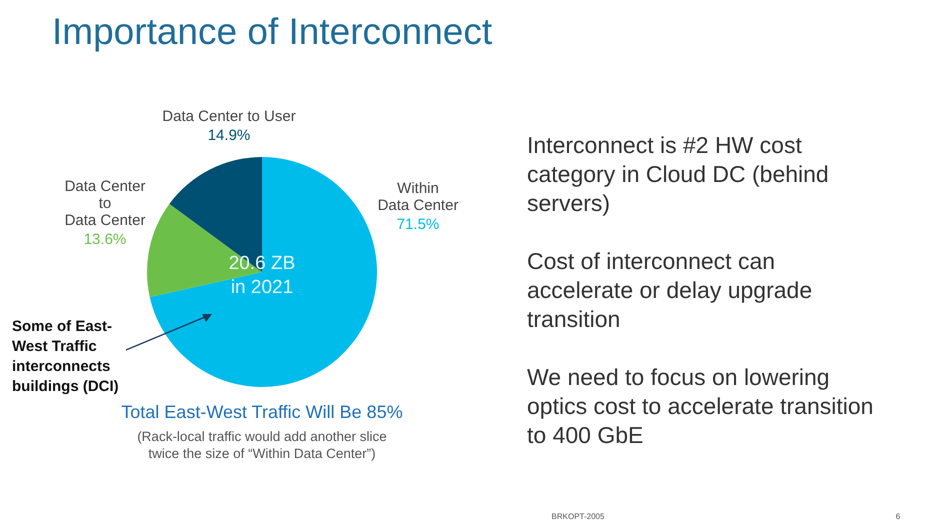 The height and width of the screenshot is (529, 951). Describe the element at coordinates (898, 516) in the screenshot. I see `text: 6` at that location.